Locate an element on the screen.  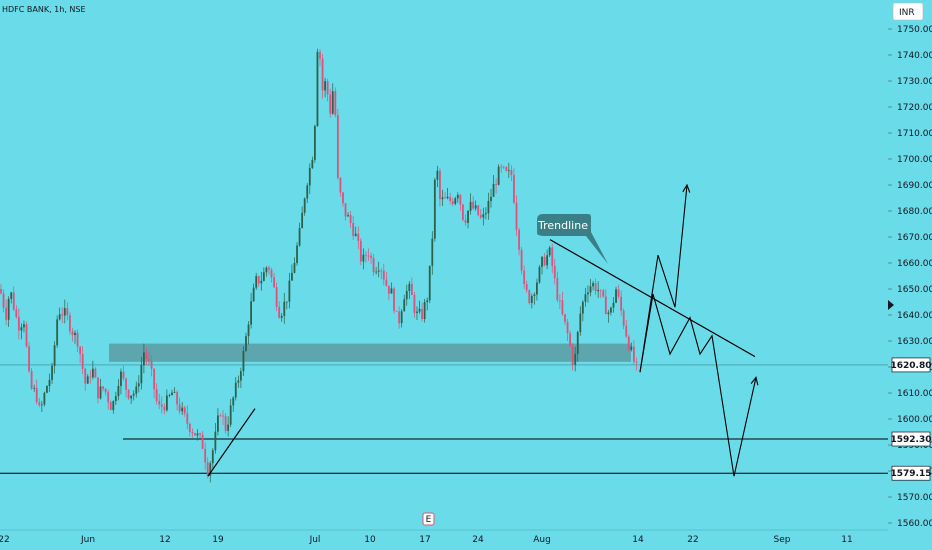
chart-title: HDFC BANK, 1h, NSE is located at coordinates (44, 9).